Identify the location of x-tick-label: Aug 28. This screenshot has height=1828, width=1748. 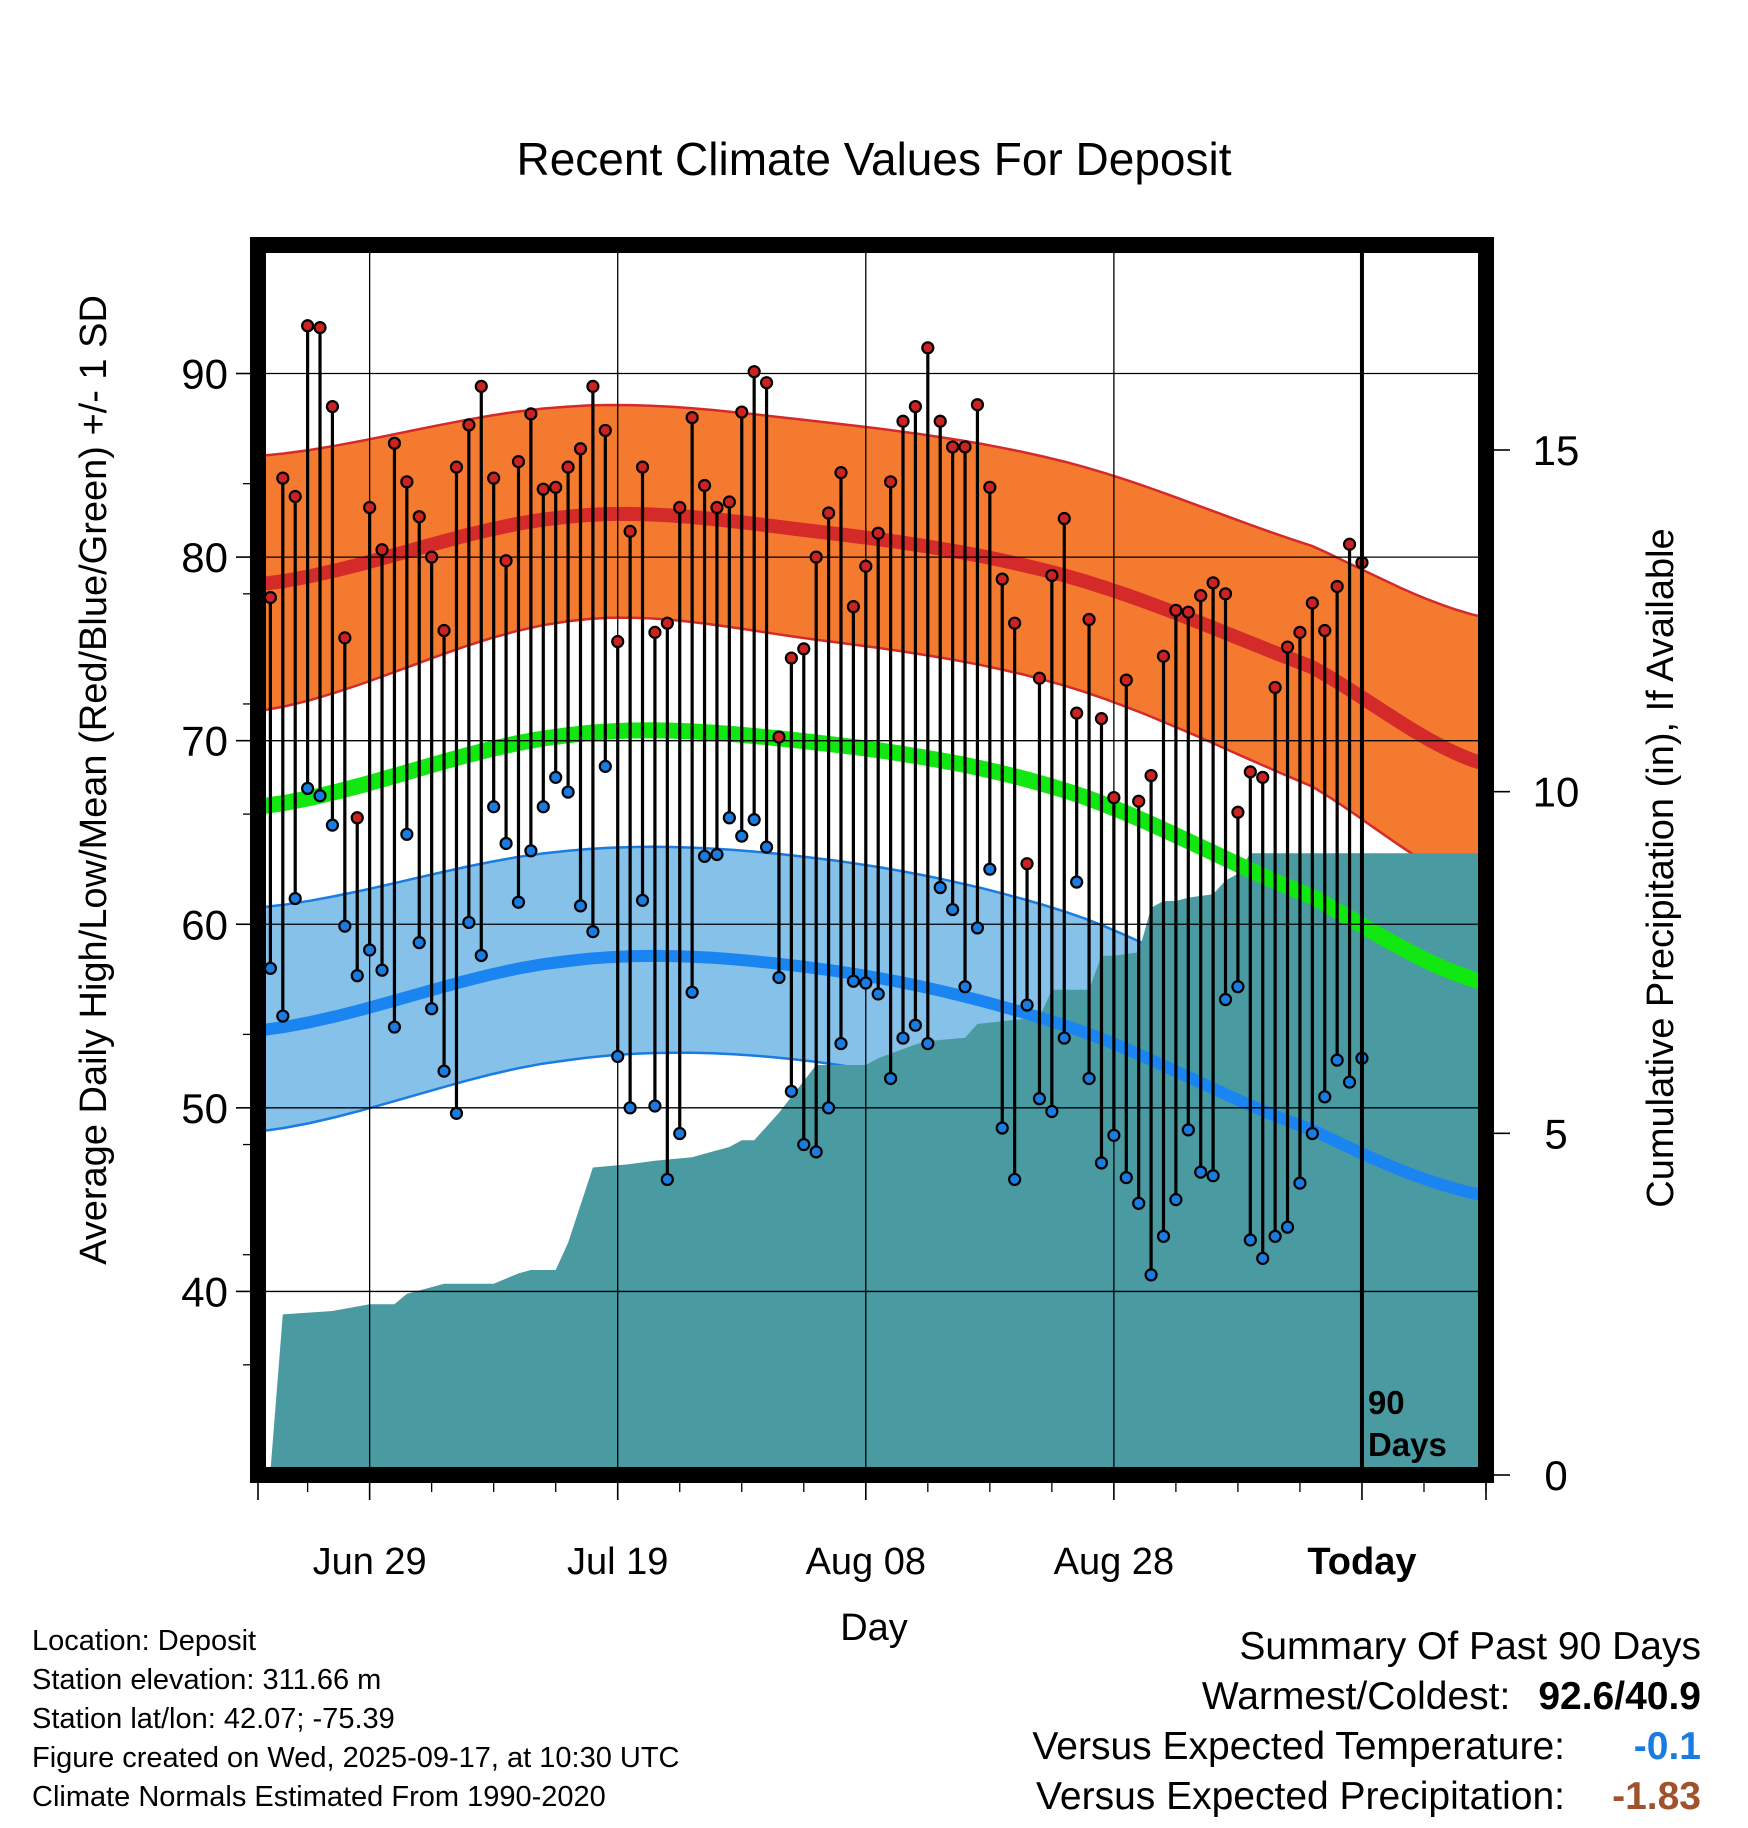
(1114, 1562).